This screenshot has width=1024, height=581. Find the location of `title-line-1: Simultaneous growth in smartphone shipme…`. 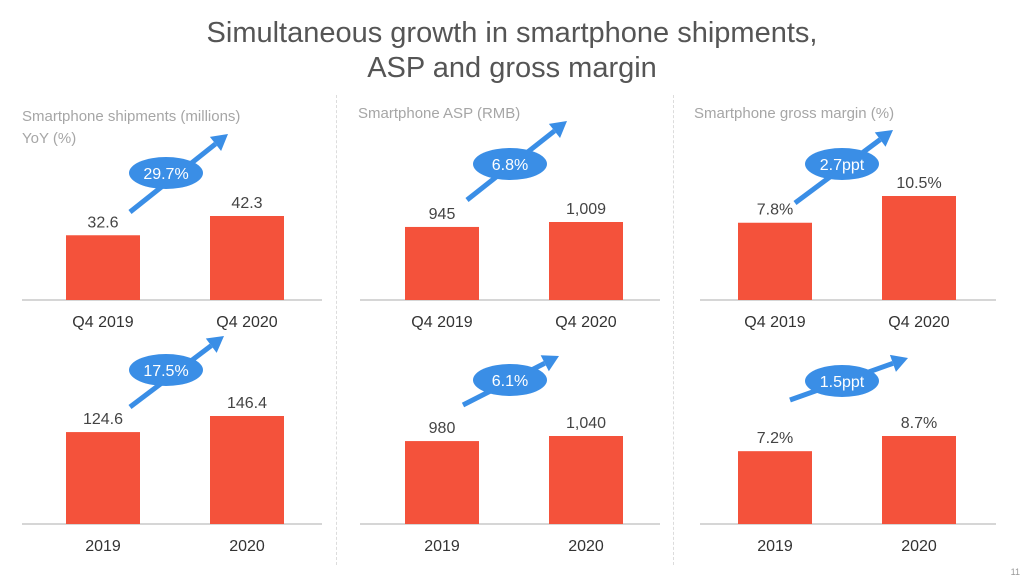

title-line-1: Simultaneous growth in smartphone shipme… is located at coordinates (512, 33).